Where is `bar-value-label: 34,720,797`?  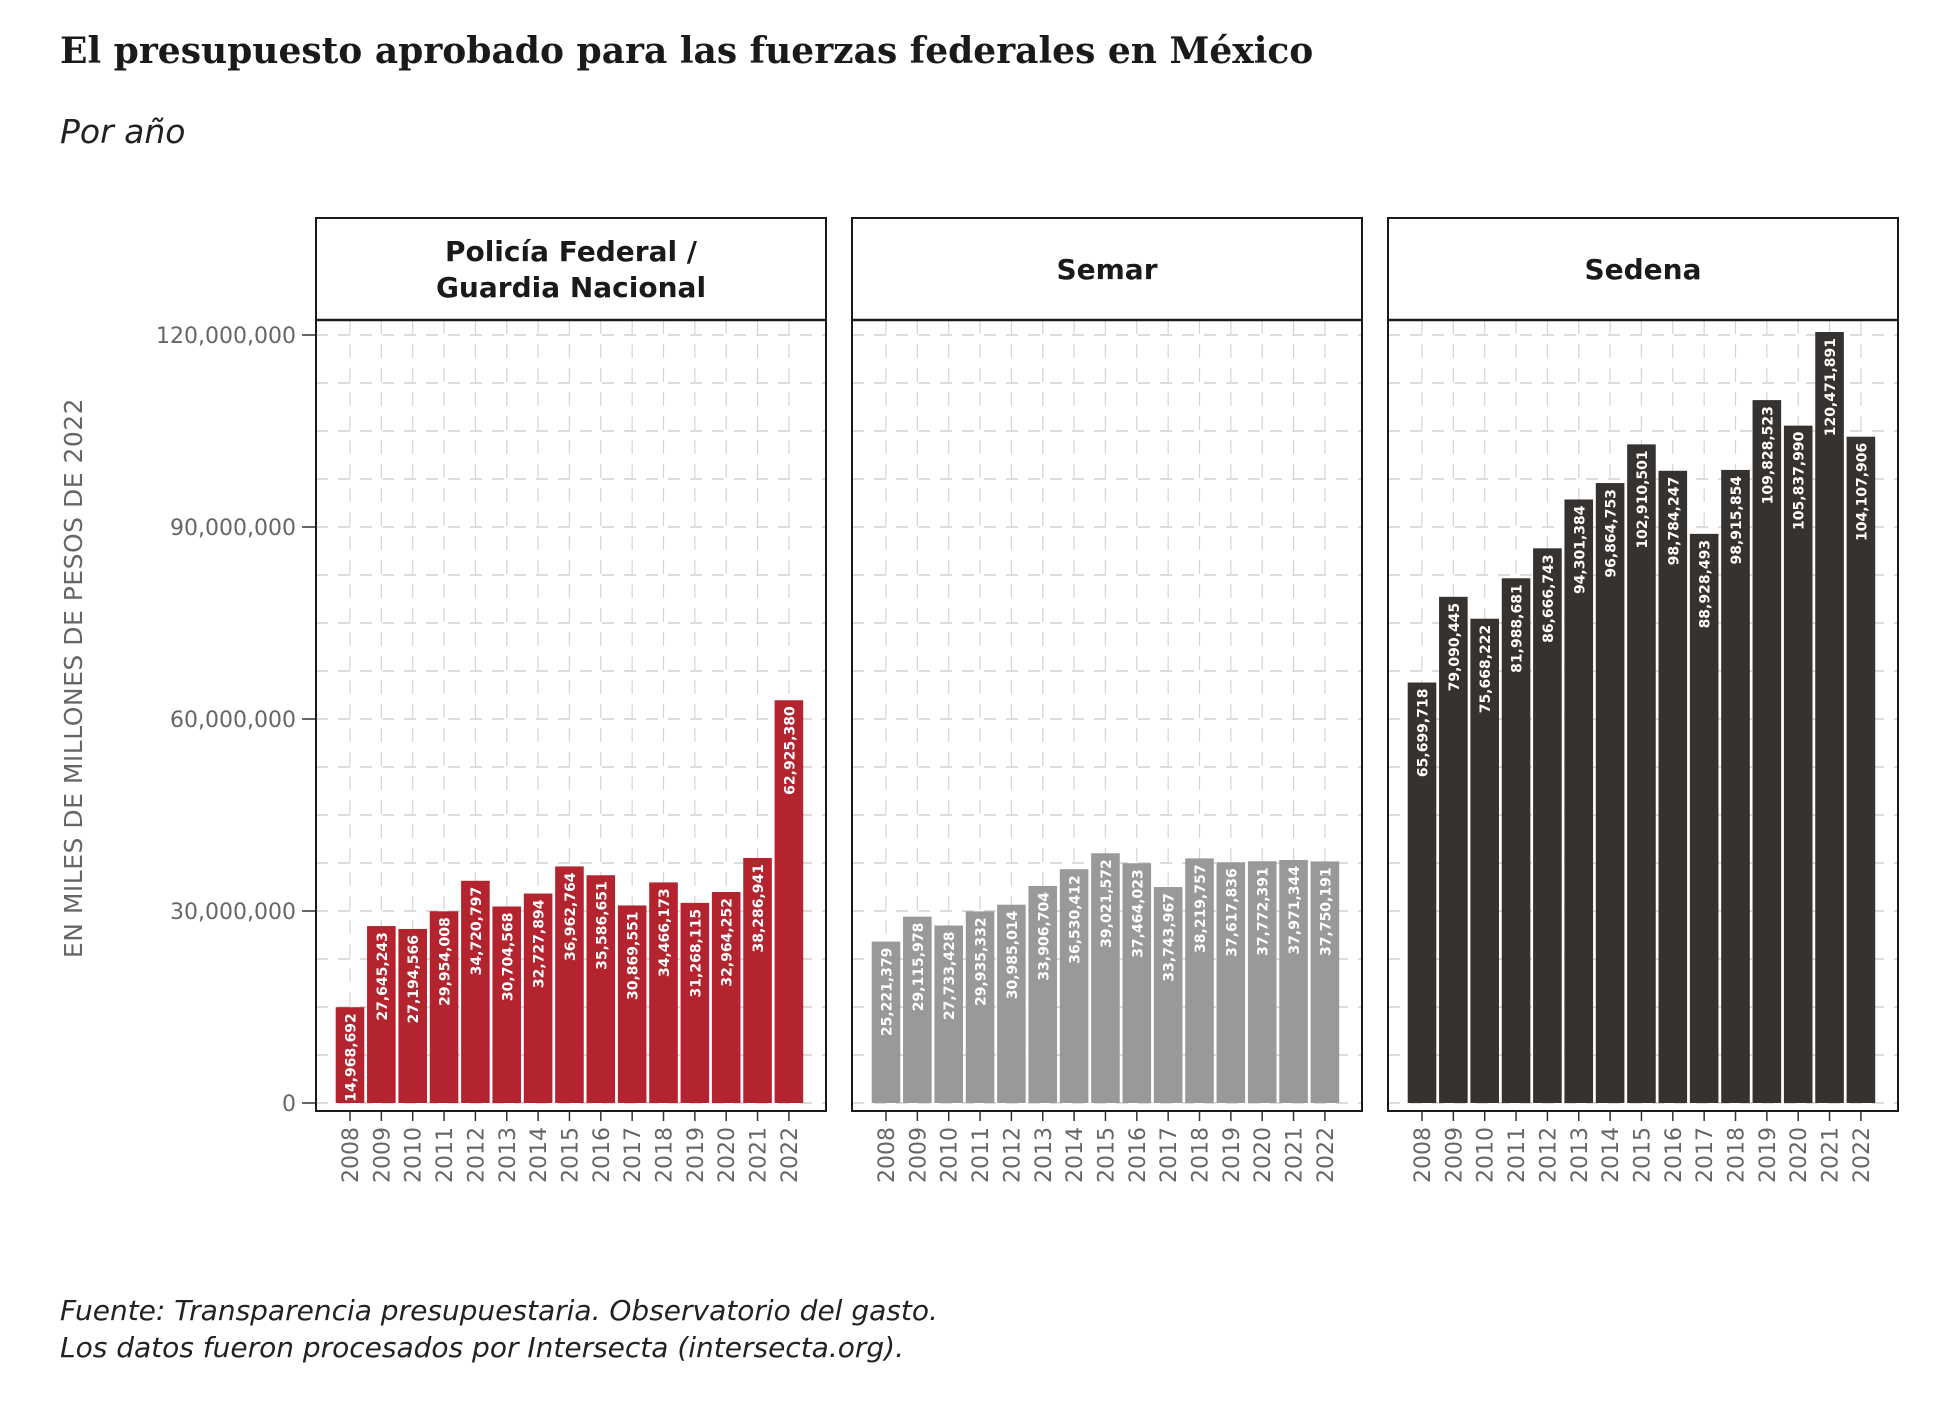 bar-value-label: 34,720,797 is located at coordinates (477, 931).